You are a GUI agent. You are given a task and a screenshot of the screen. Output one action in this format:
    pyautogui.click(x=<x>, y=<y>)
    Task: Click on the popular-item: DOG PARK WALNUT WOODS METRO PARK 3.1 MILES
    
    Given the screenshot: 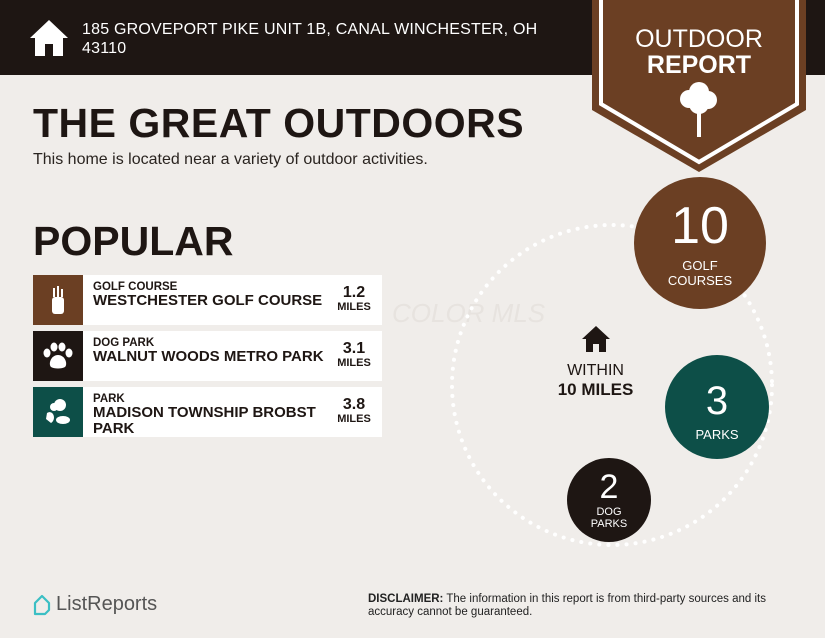 What is the action you would take?
    pyautogui.click(x=207, y=356)
    